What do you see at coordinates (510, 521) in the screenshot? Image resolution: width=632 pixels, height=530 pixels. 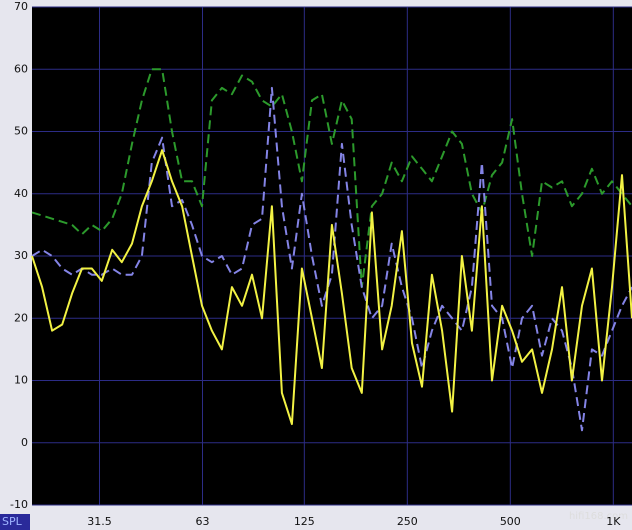 I see `x-tick-label: 500` at bounding box center [510, 521].